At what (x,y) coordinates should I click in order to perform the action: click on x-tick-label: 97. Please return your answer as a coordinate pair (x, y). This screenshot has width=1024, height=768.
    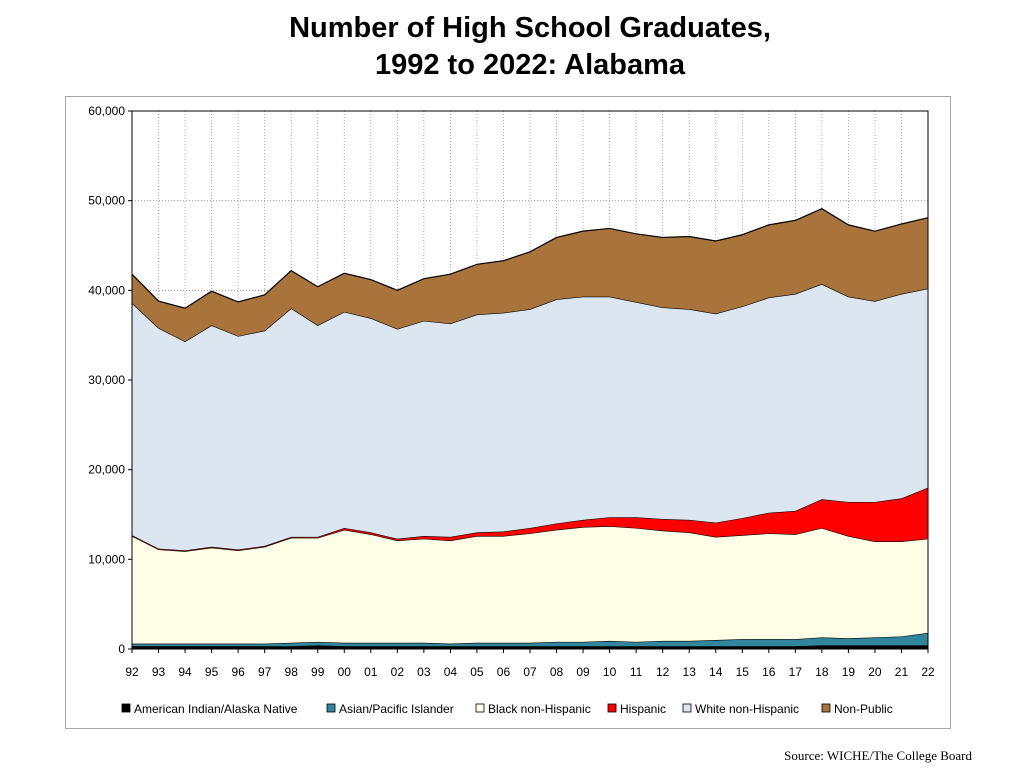
    Looking at the image, I should click on (265, 672).